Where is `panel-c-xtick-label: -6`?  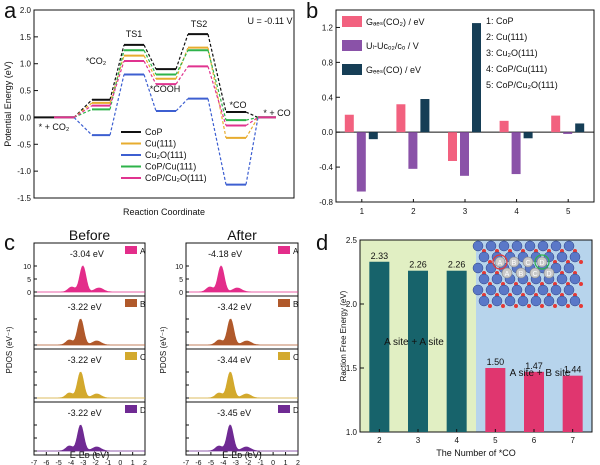 panel-c-xtick-label: -6 is located at coordinates (198, 462).